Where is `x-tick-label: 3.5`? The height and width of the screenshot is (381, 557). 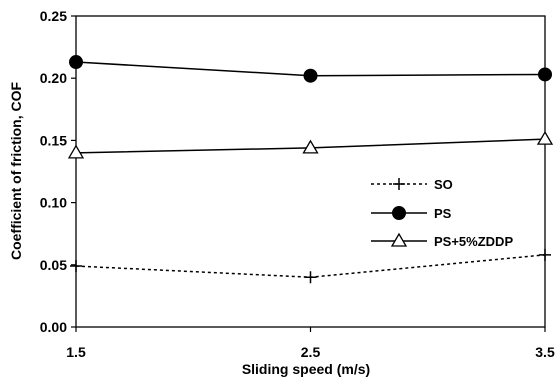 x-tick-label: 3.5 is located at coordinates (545, 352).